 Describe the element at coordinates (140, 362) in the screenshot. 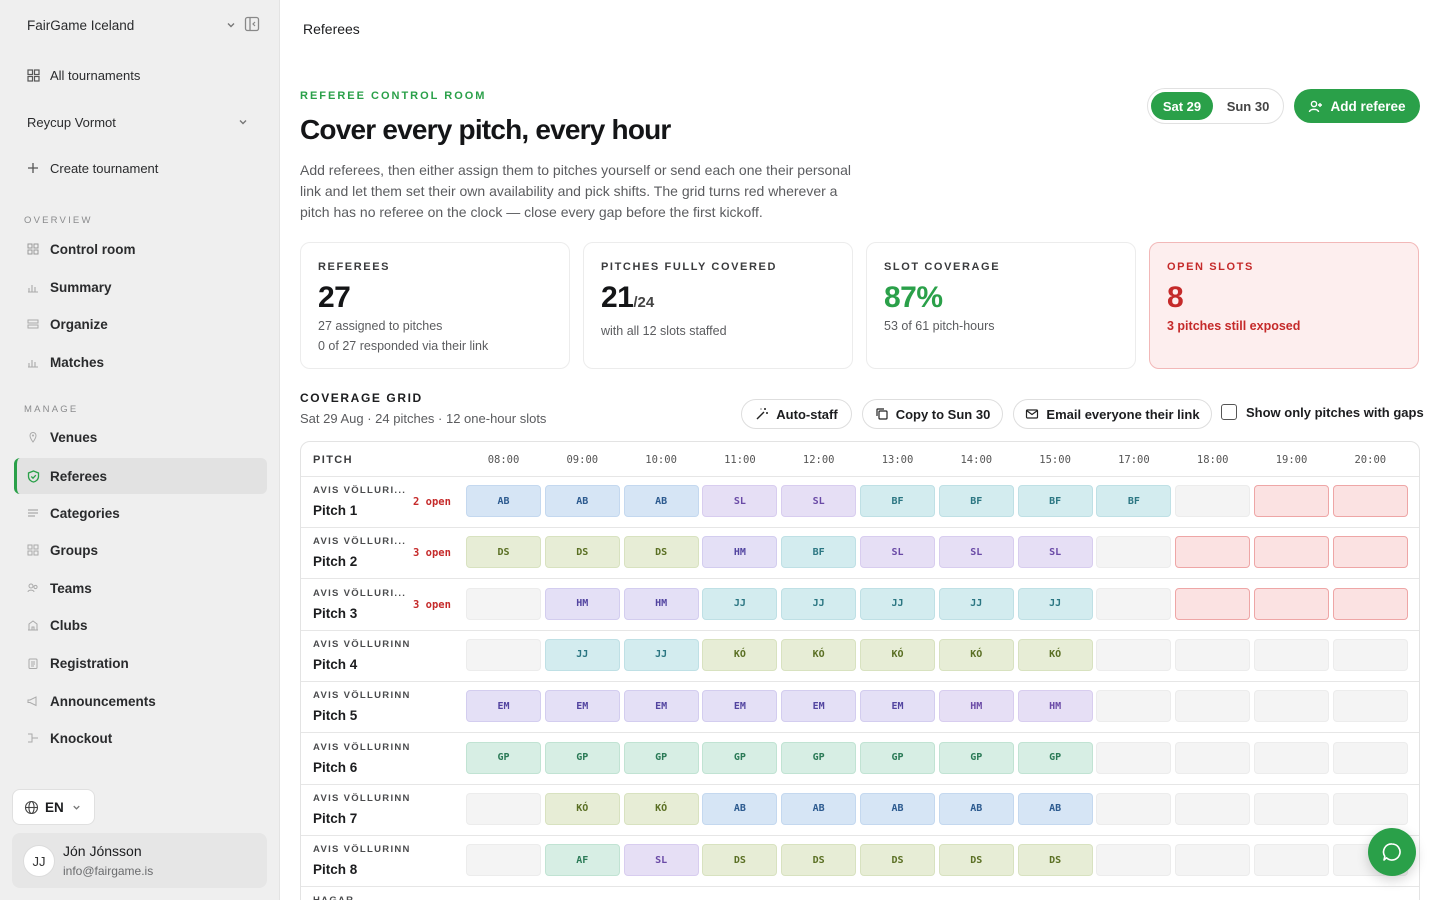

I see `sidebar-item-matches: Matches` at that location.